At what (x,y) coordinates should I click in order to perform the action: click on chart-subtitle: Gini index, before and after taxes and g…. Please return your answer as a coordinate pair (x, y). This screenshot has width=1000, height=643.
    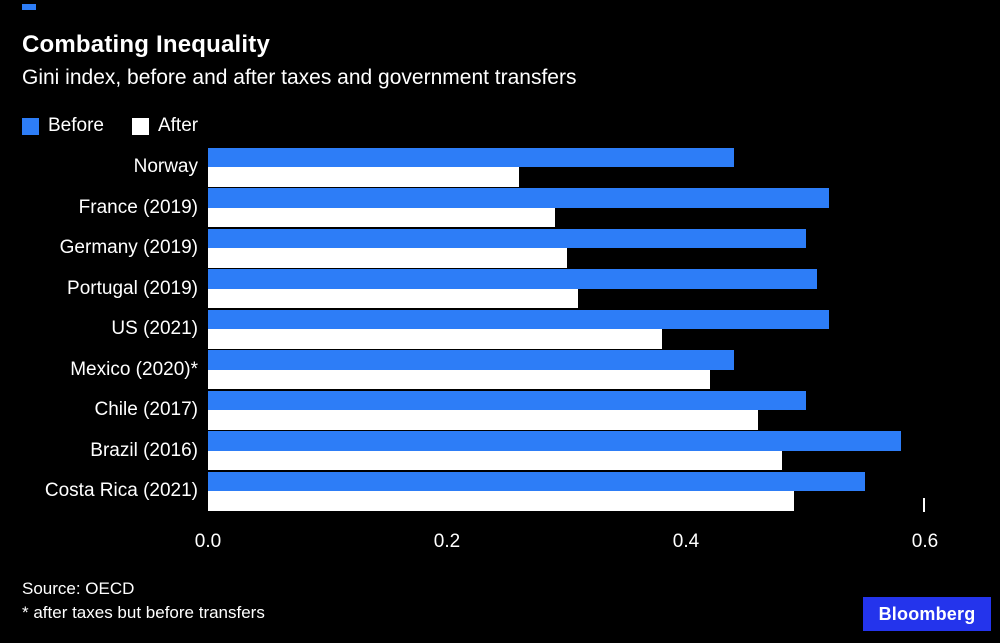
    Looking at the image, I should click on (299, 77).